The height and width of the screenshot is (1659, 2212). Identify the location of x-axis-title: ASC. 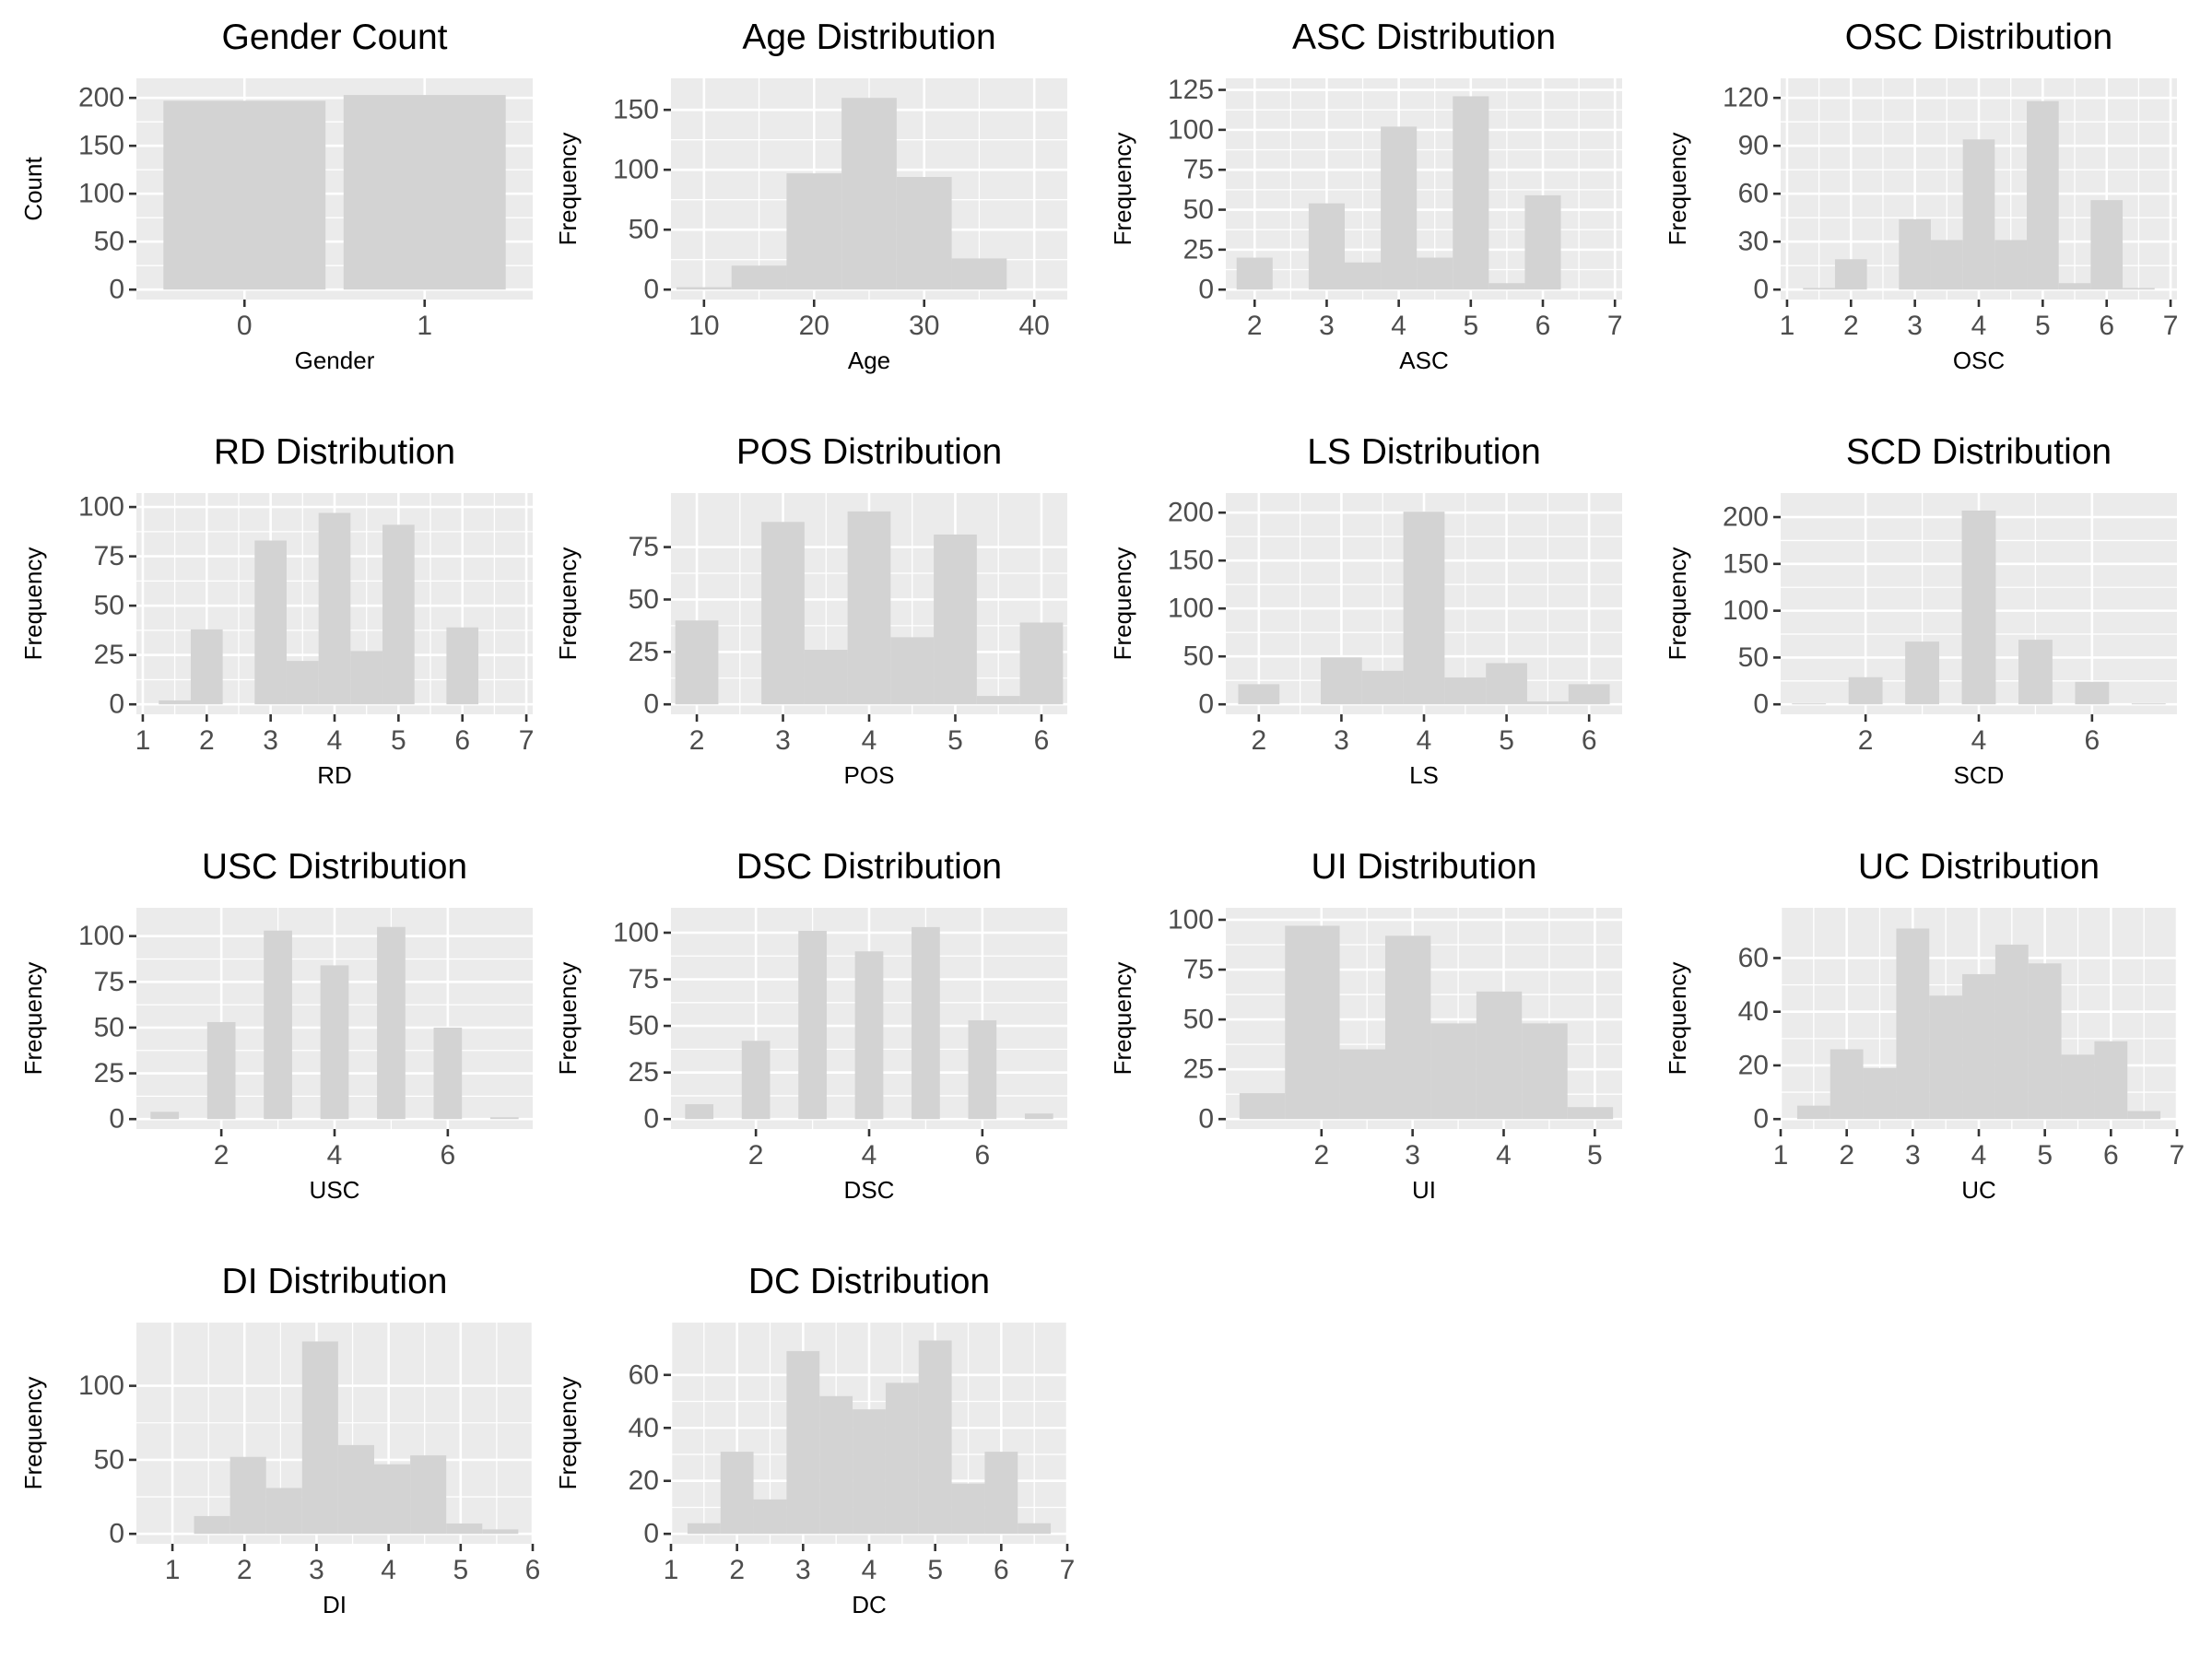
(1423, 360).